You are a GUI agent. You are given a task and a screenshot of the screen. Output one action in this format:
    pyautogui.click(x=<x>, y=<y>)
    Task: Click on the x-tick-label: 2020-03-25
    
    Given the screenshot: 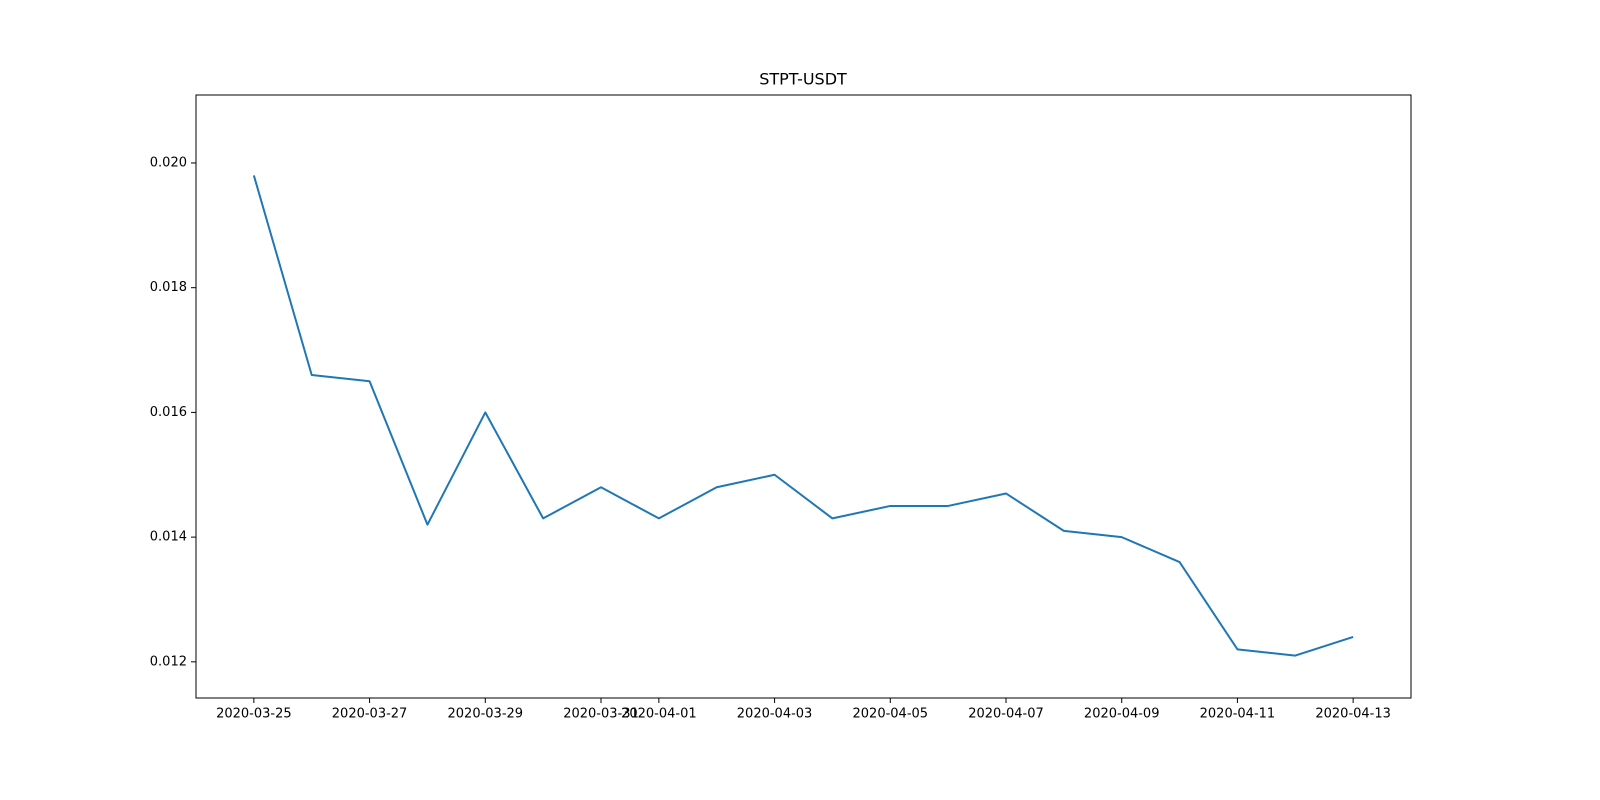 What is the action you would take?
    pyautogui.click(x=254, y=714)
    